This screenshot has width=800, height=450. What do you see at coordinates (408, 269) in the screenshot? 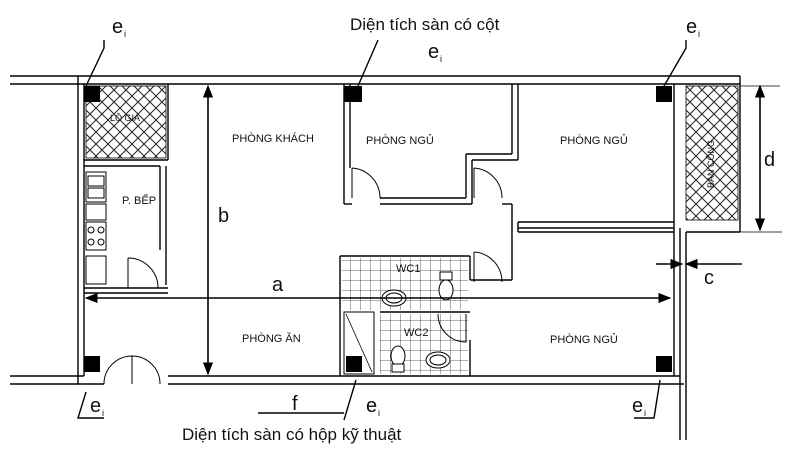
I see `room-wc1: WC1` at bounding box center [408, 269].